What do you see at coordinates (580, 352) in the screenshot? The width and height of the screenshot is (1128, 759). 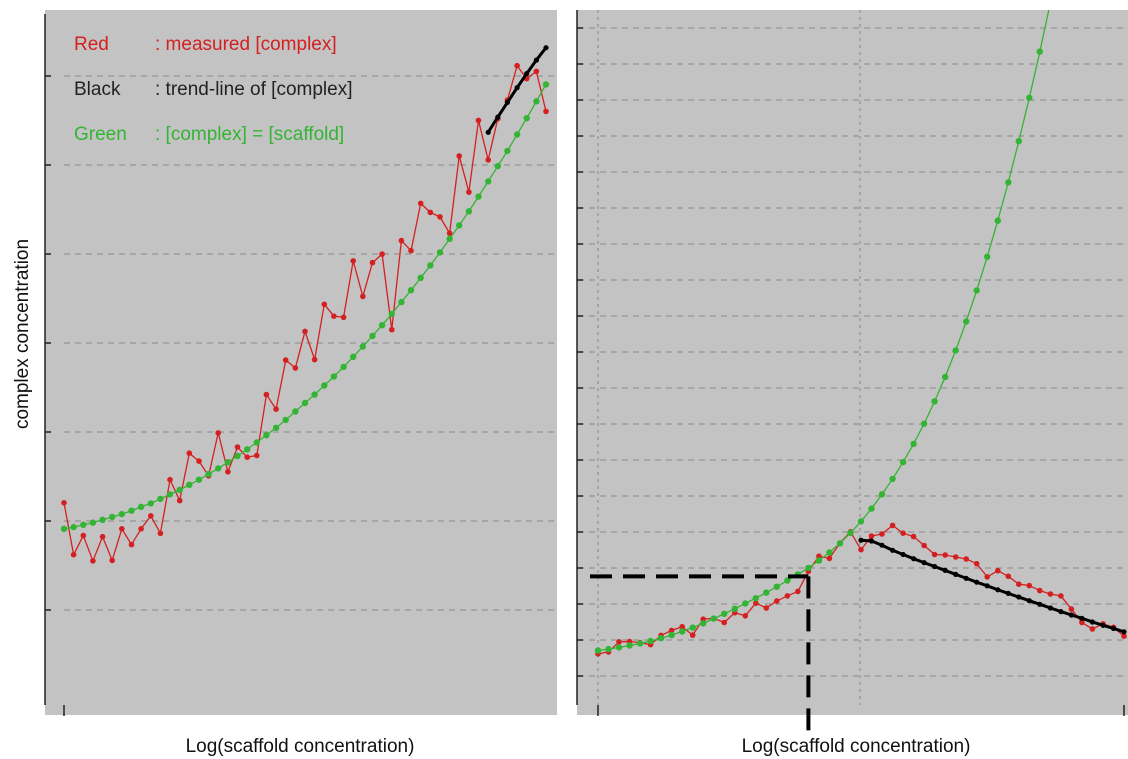 I see `right-y-ticks` at bounding box center [580, 352].